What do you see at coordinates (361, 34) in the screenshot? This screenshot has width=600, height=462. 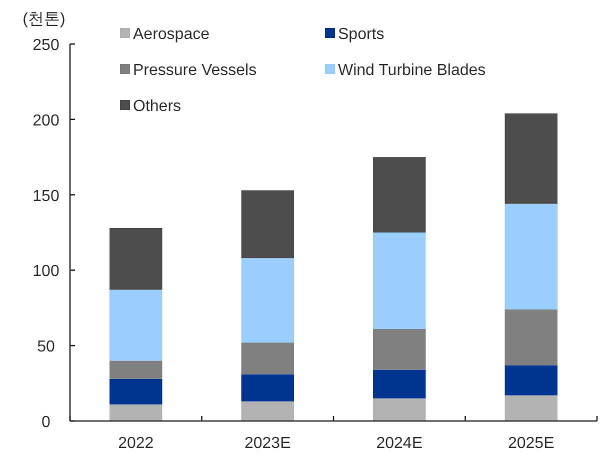 I see `legend-label: Sports` at bounding box center [361, 34].